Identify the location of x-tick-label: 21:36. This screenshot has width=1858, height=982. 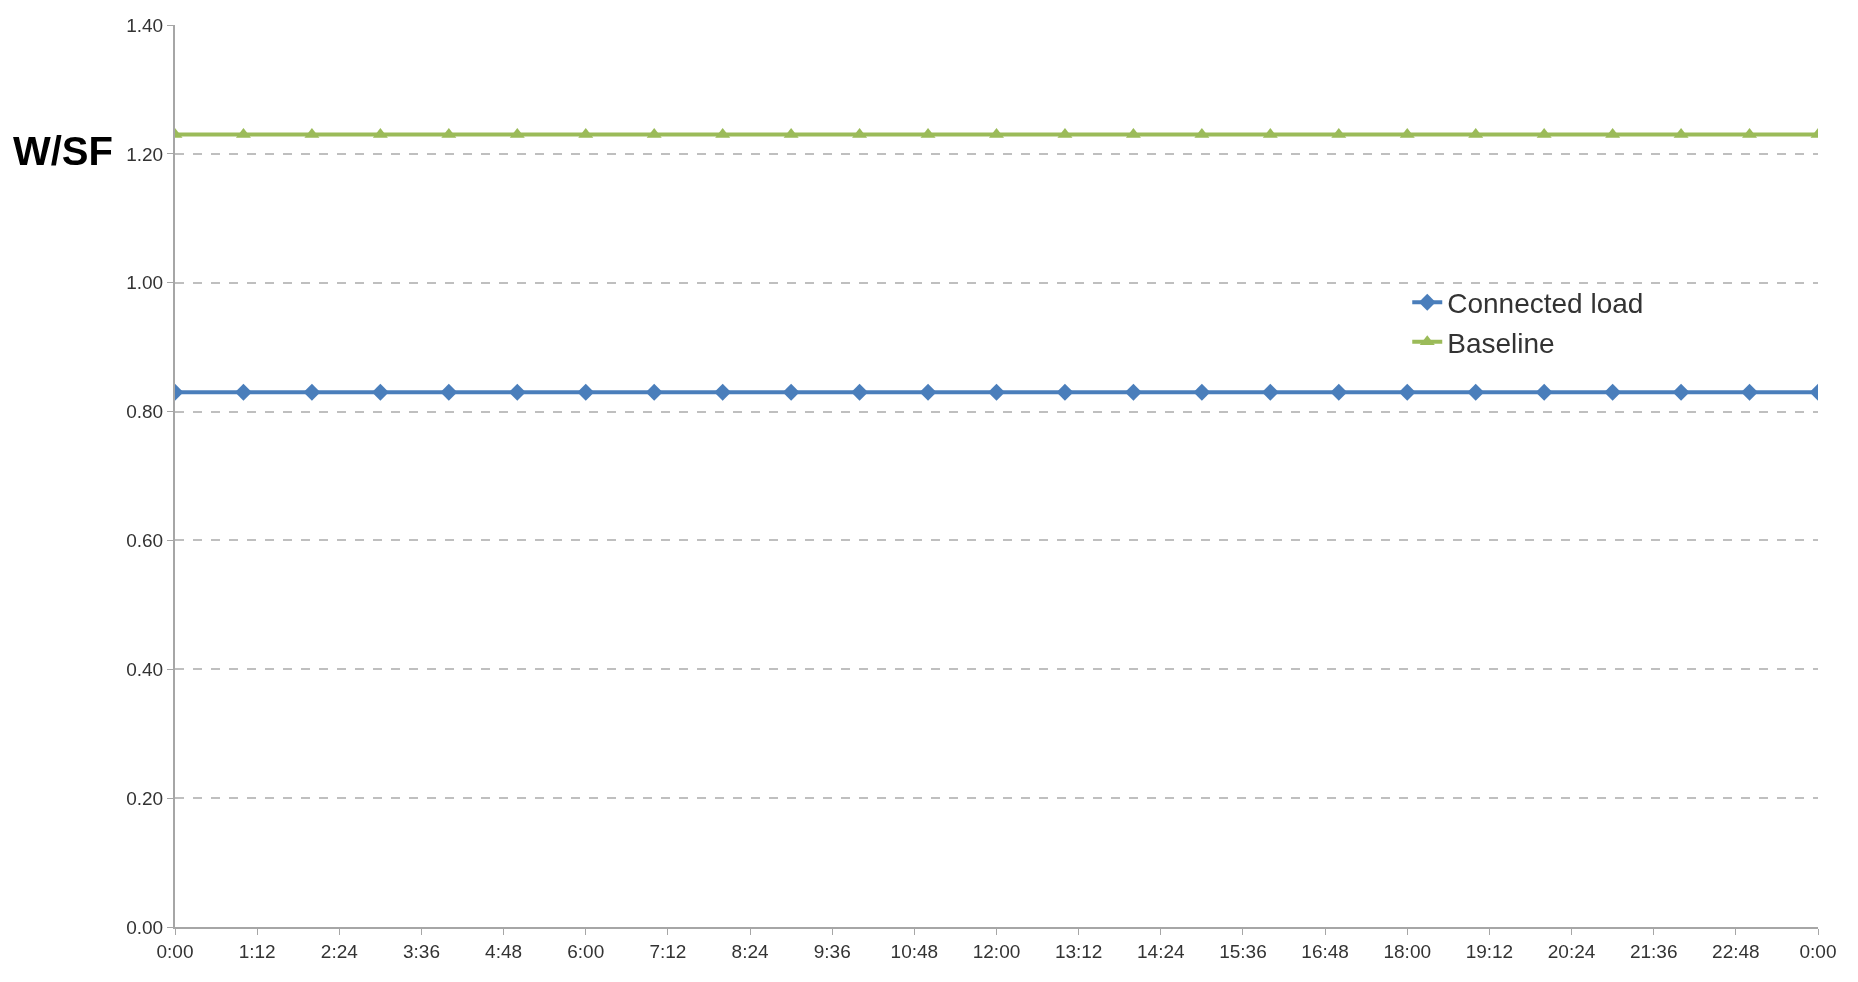
(1653, 951).